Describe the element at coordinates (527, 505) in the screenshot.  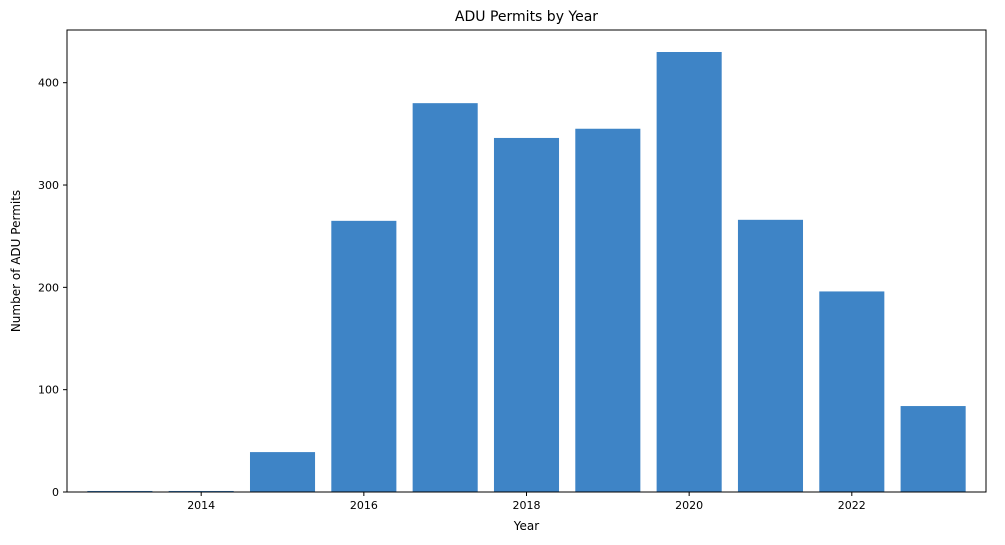
I see `x-tick-label-2018: 2018` at that location.